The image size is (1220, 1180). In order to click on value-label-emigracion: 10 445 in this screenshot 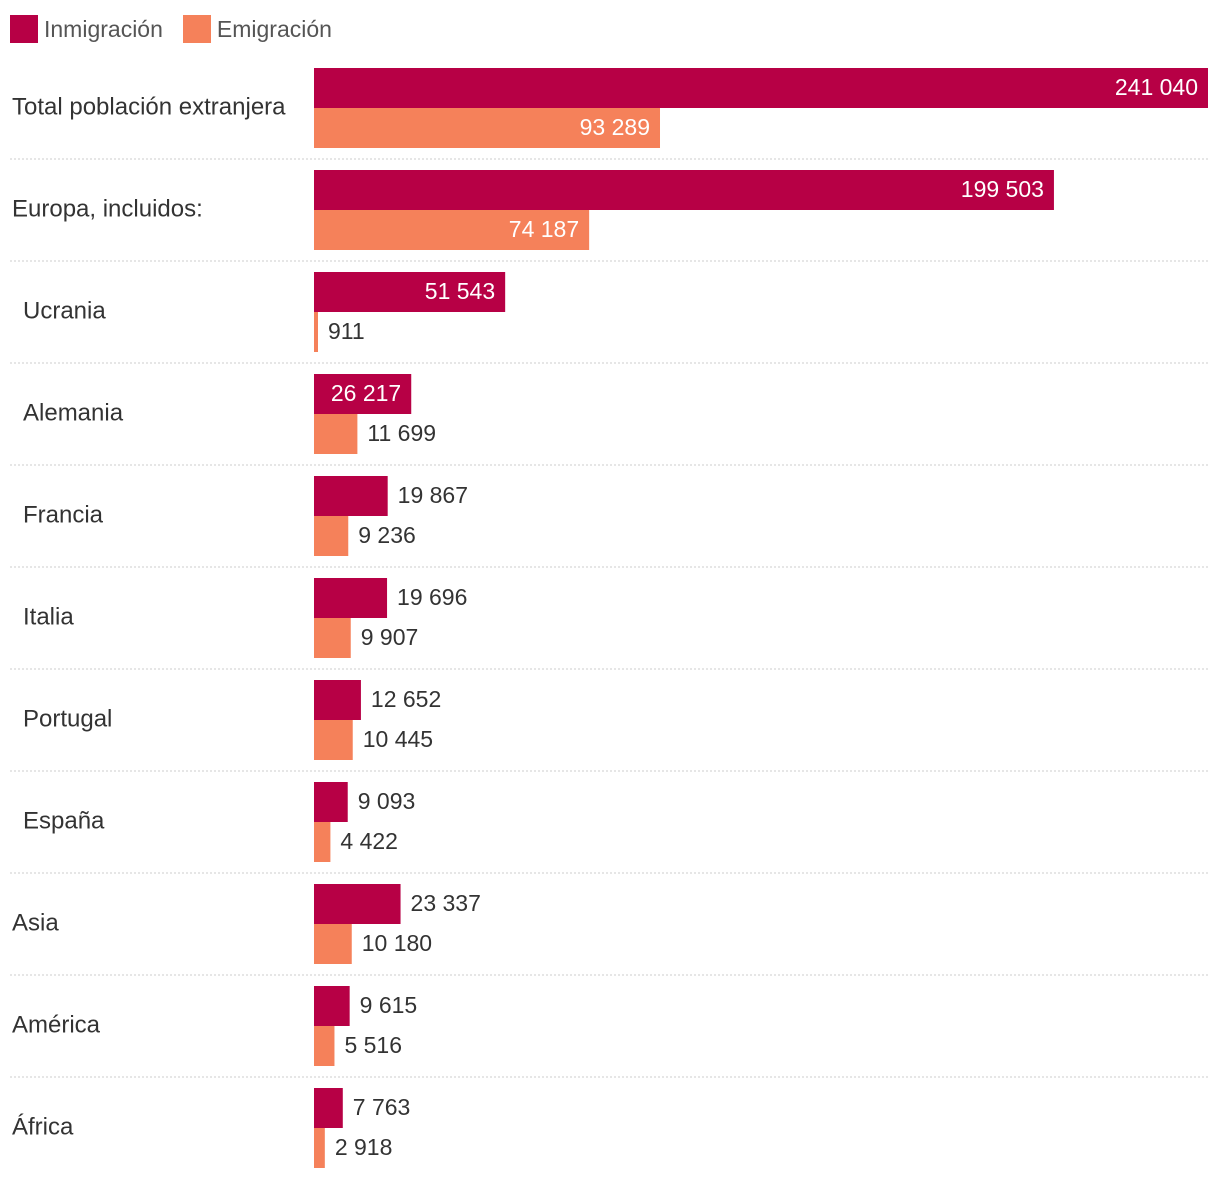, I will do `click(398, 739)`.